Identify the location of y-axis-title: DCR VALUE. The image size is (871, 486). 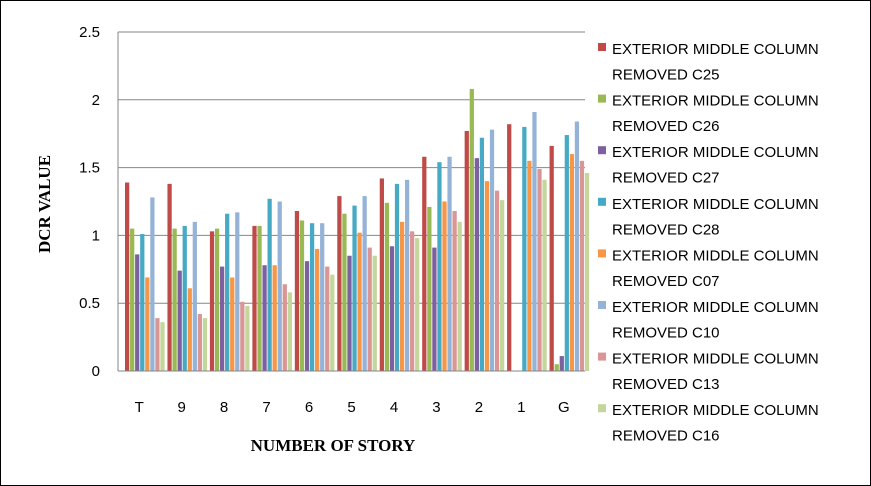
(44, 204).